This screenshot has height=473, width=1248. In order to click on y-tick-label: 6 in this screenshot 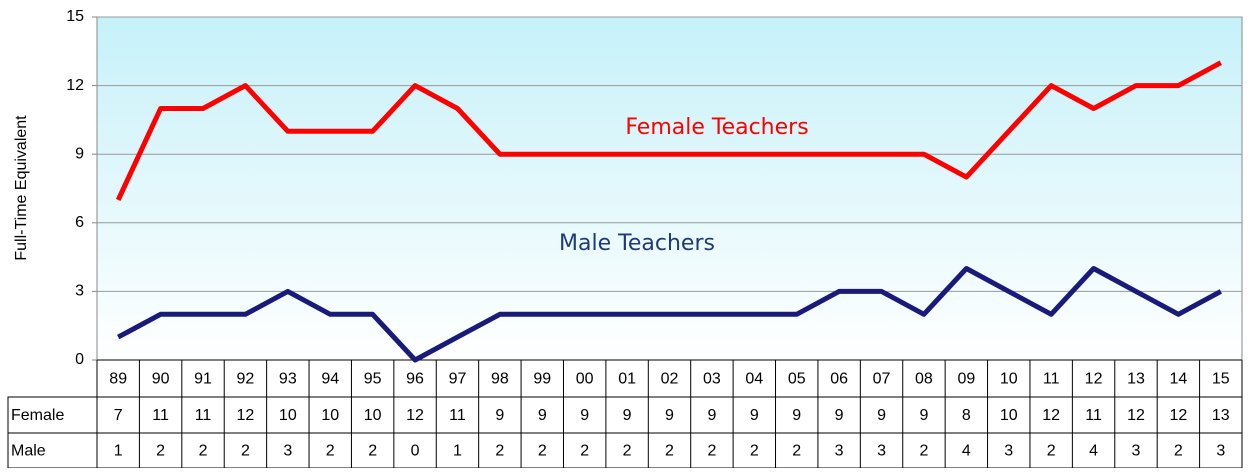, I will do `click(79, 222)`.